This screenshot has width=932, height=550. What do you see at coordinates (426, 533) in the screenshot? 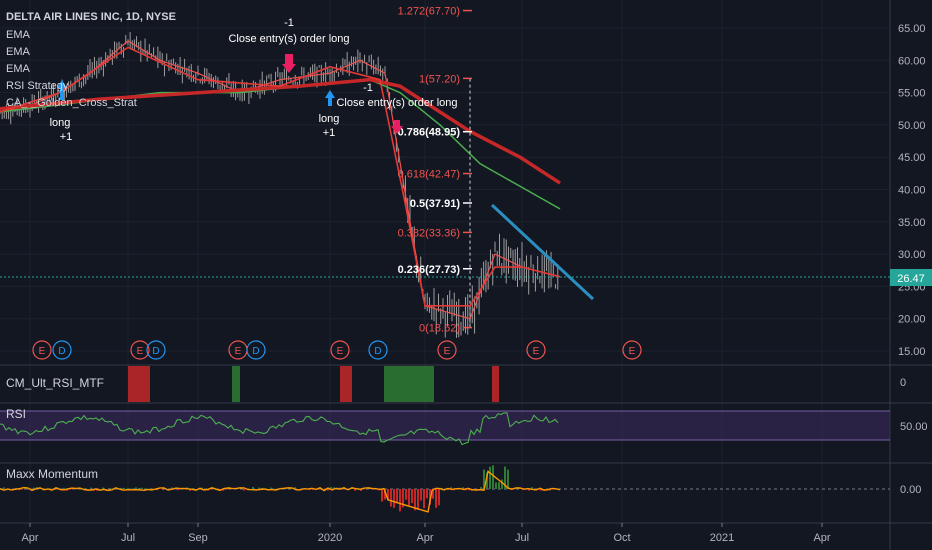
I see `time-axis: Apr Jul Sep 2020 Apr Jul Oct 2021 Apr` at bounding box center [426, 533].